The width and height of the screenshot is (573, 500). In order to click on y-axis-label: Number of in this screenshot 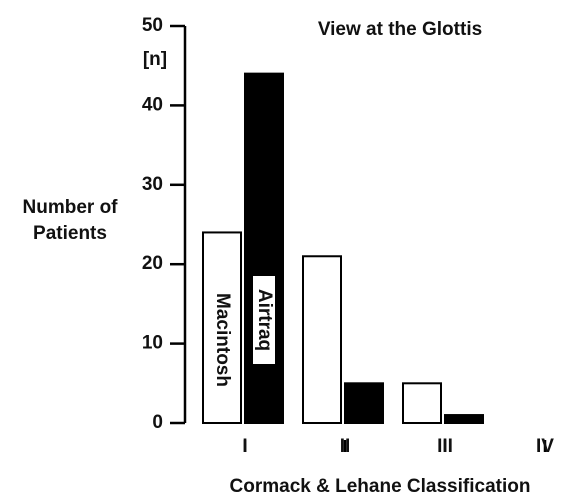, I will do `click(71, 207)`.